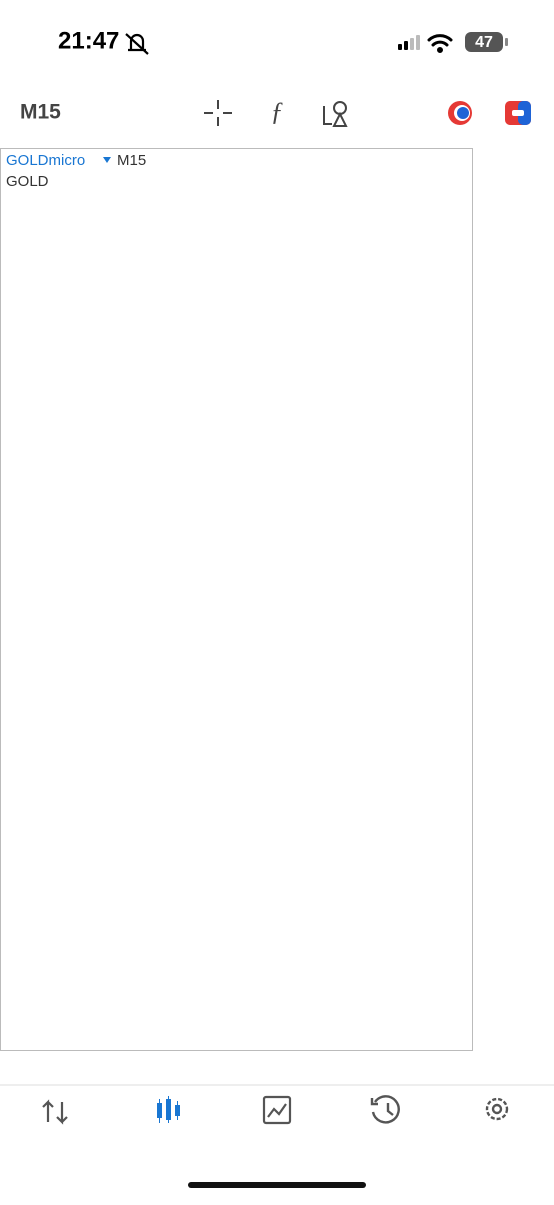 This screenshot has width=554, height=1205. I want to click on chart-icon, so click(168, 1109).